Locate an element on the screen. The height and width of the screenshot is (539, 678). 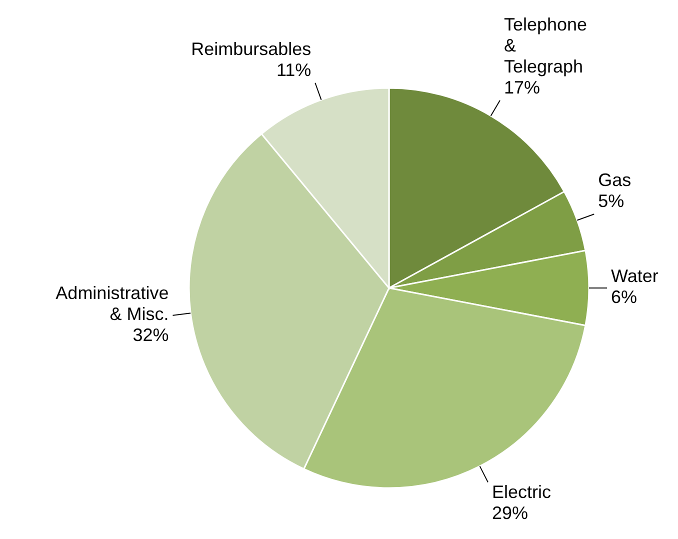
slice-label: Telephone & Telegraph is located at coordinates (546, 45).